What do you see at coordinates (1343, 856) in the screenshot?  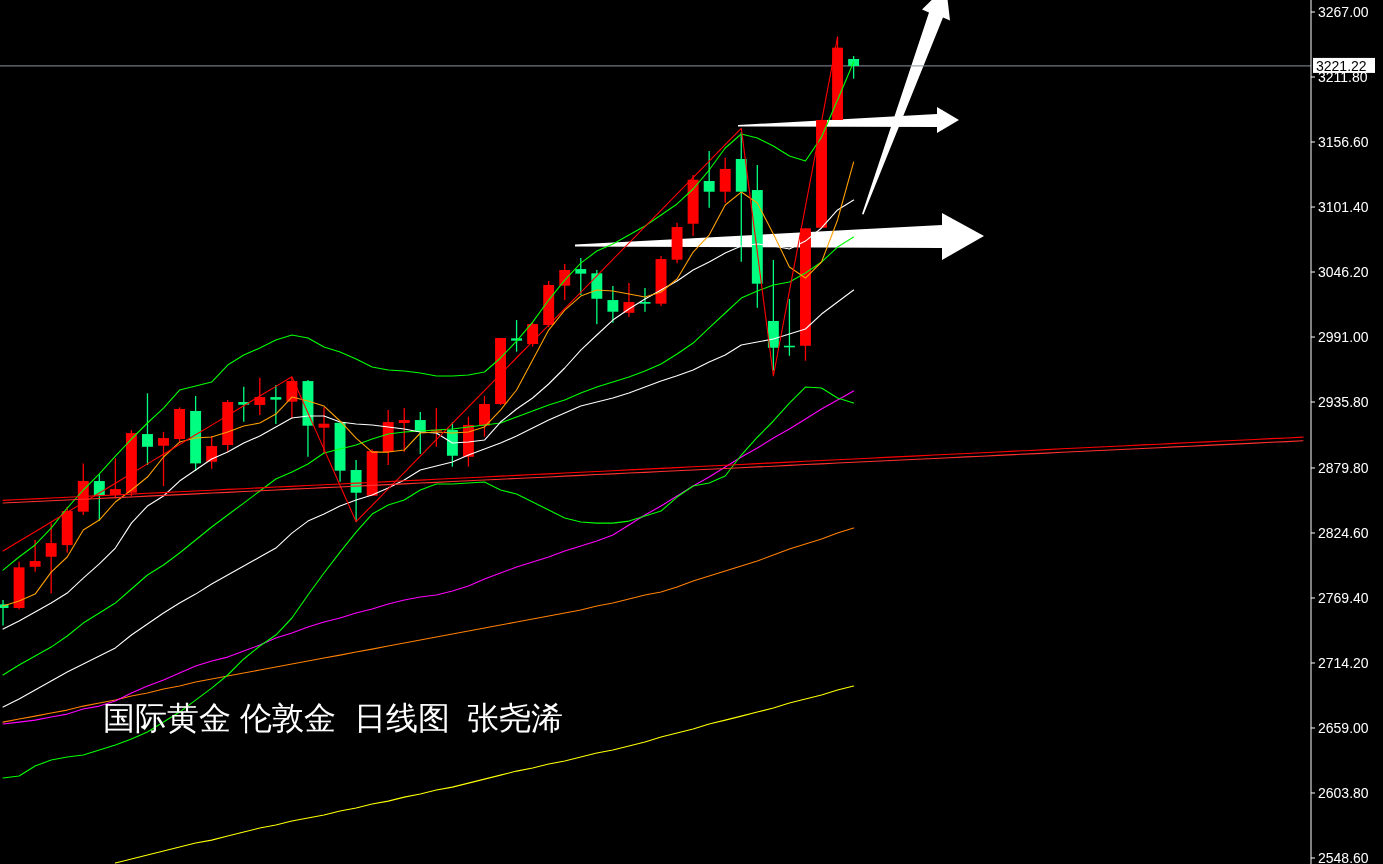 I see `y-tick-label: 2548.60` at bounding box center [1343, 856].